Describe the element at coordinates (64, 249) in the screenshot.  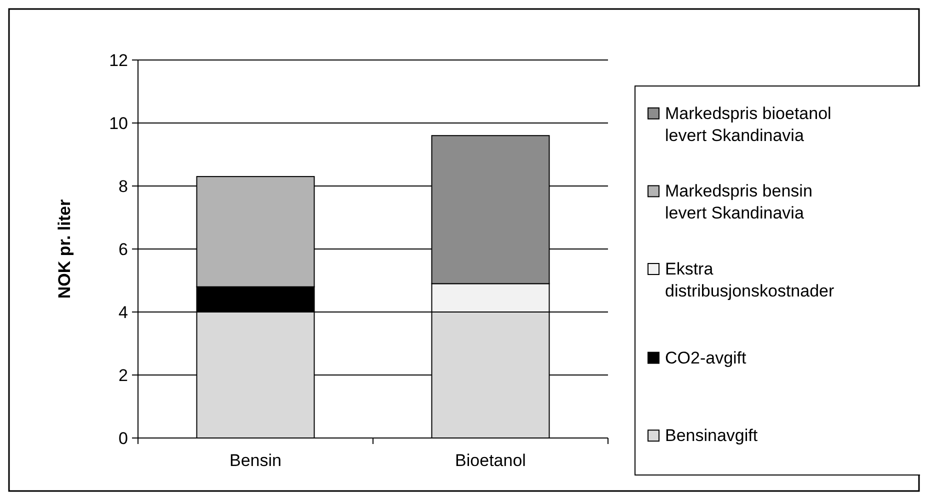
I see `y-axis-title: NOK pr. liter` at that location.